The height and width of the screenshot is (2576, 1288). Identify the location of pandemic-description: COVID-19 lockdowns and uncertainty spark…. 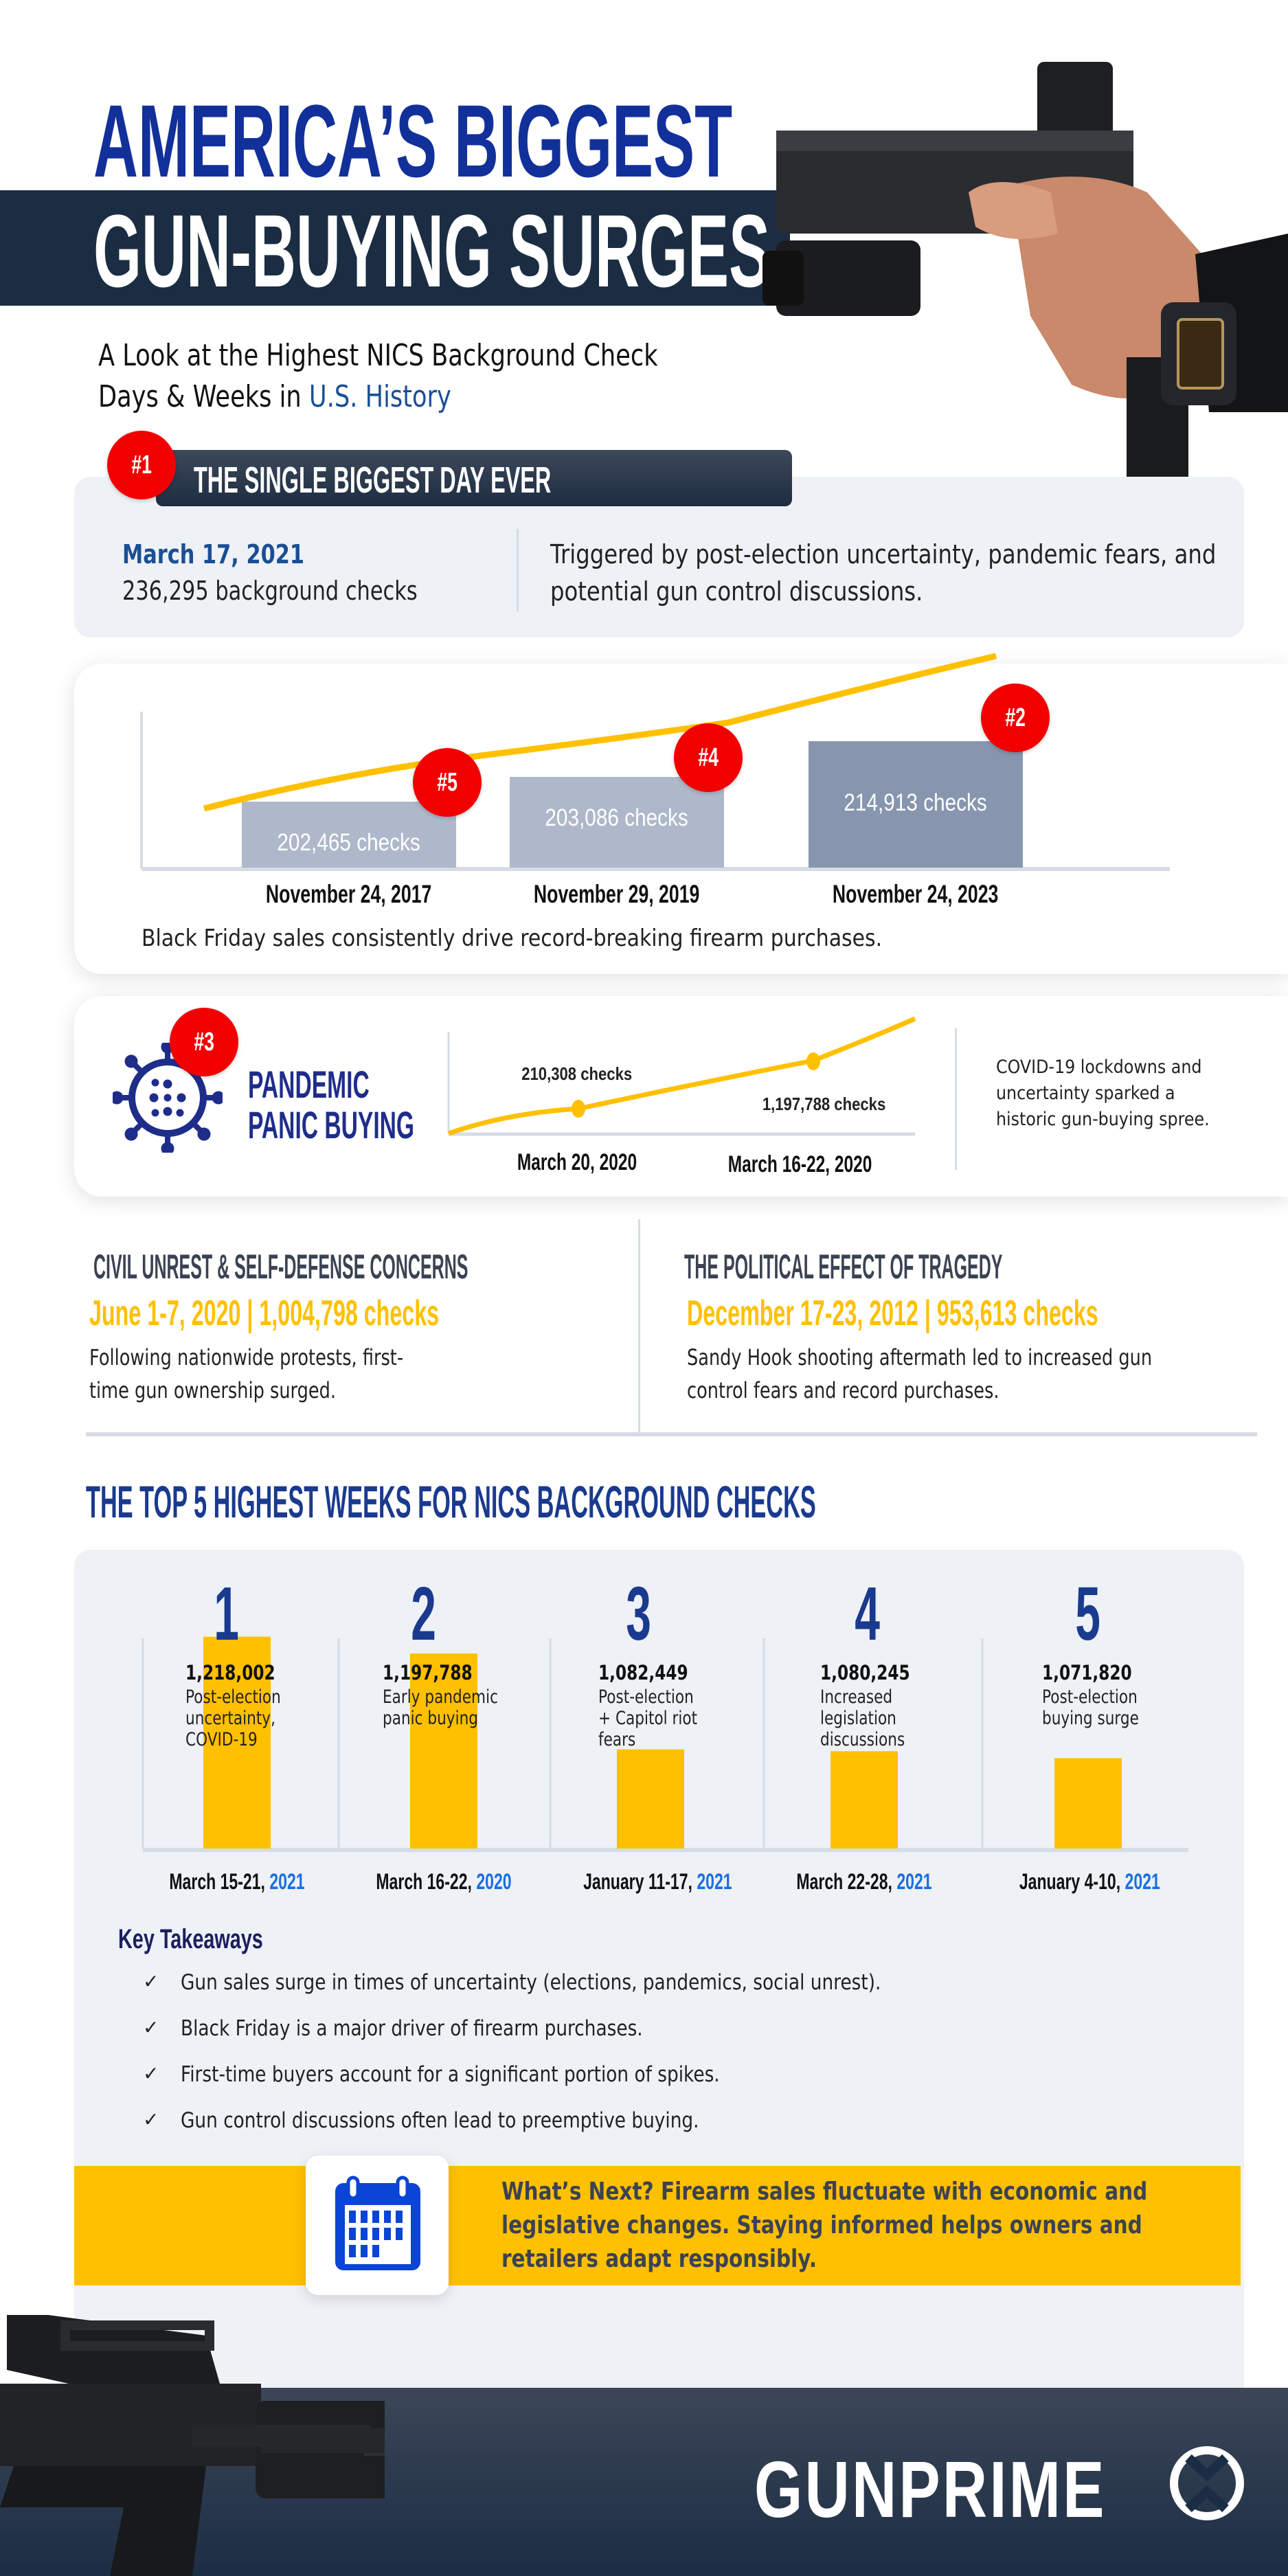
(1103, 1093).